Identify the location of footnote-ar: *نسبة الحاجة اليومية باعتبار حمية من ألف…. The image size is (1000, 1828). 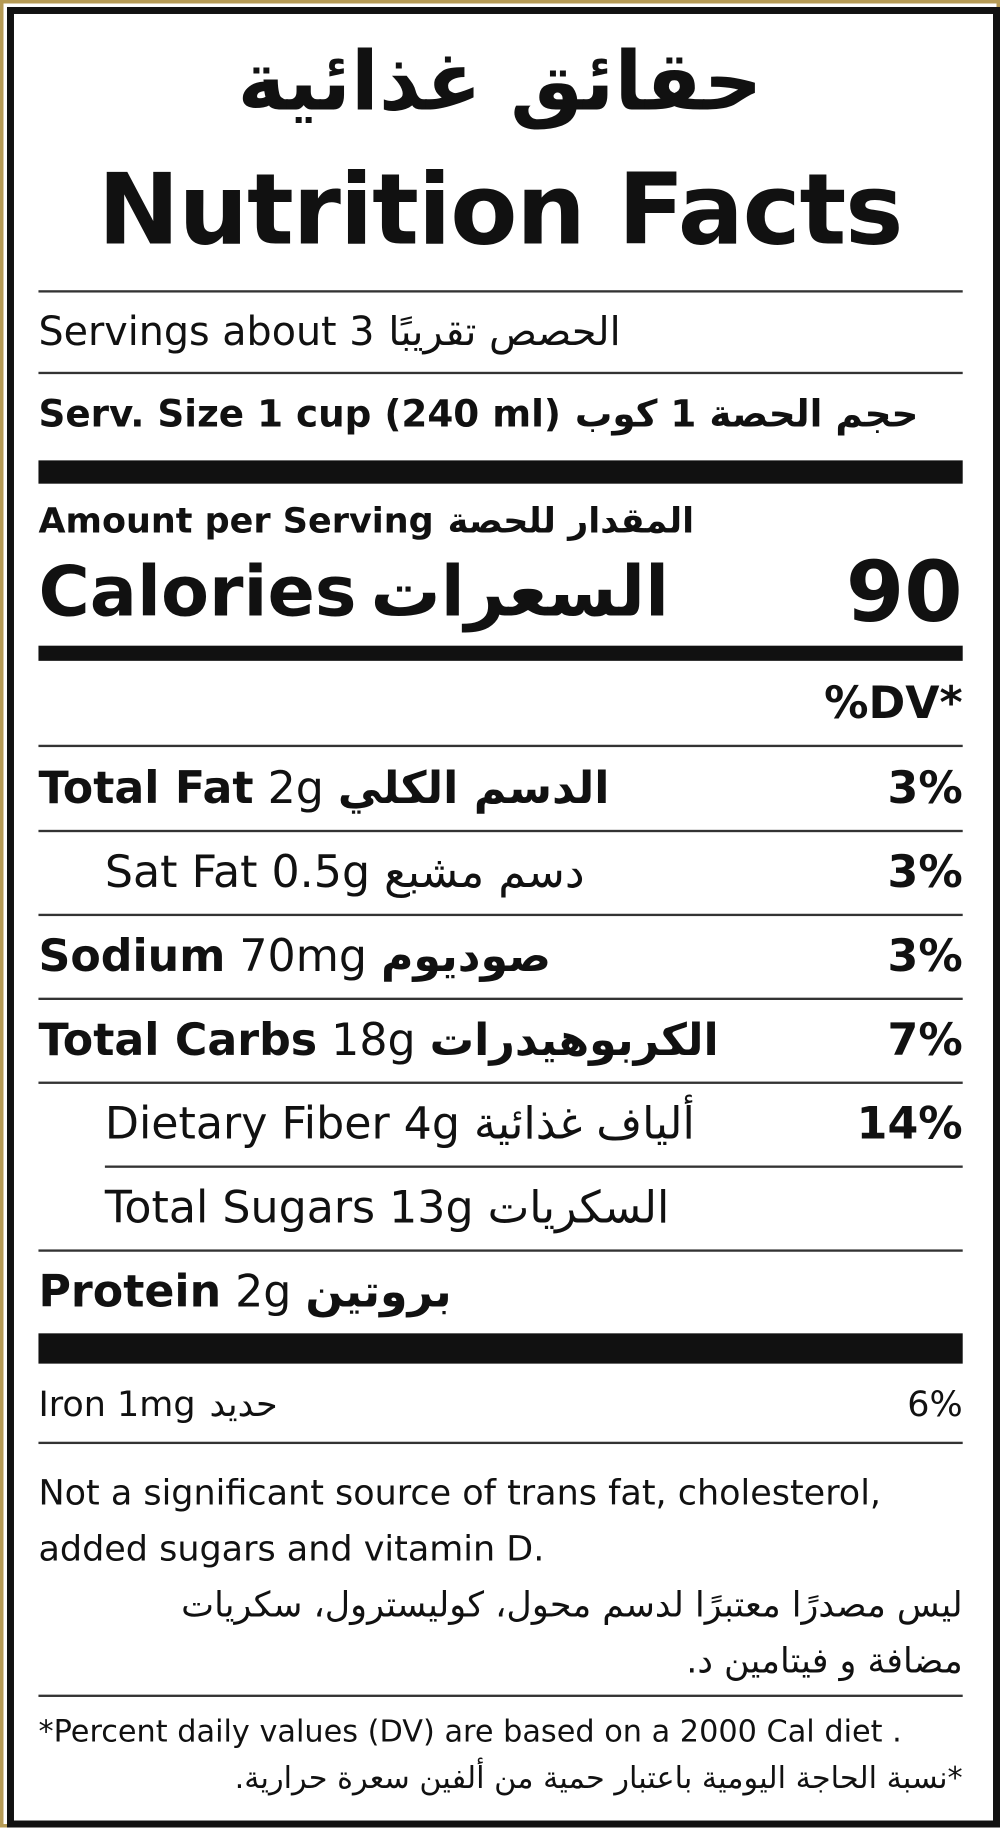
(598, 1779).